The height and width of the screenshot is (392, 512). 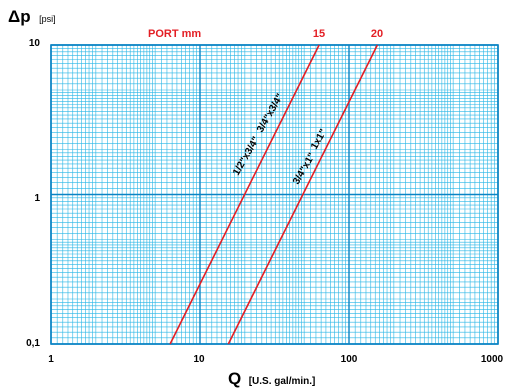 What do you see at coordinates (19, 16) in the screenshot?
I see `y-axis-symbol: Δp` at bounding box center [19, 16].